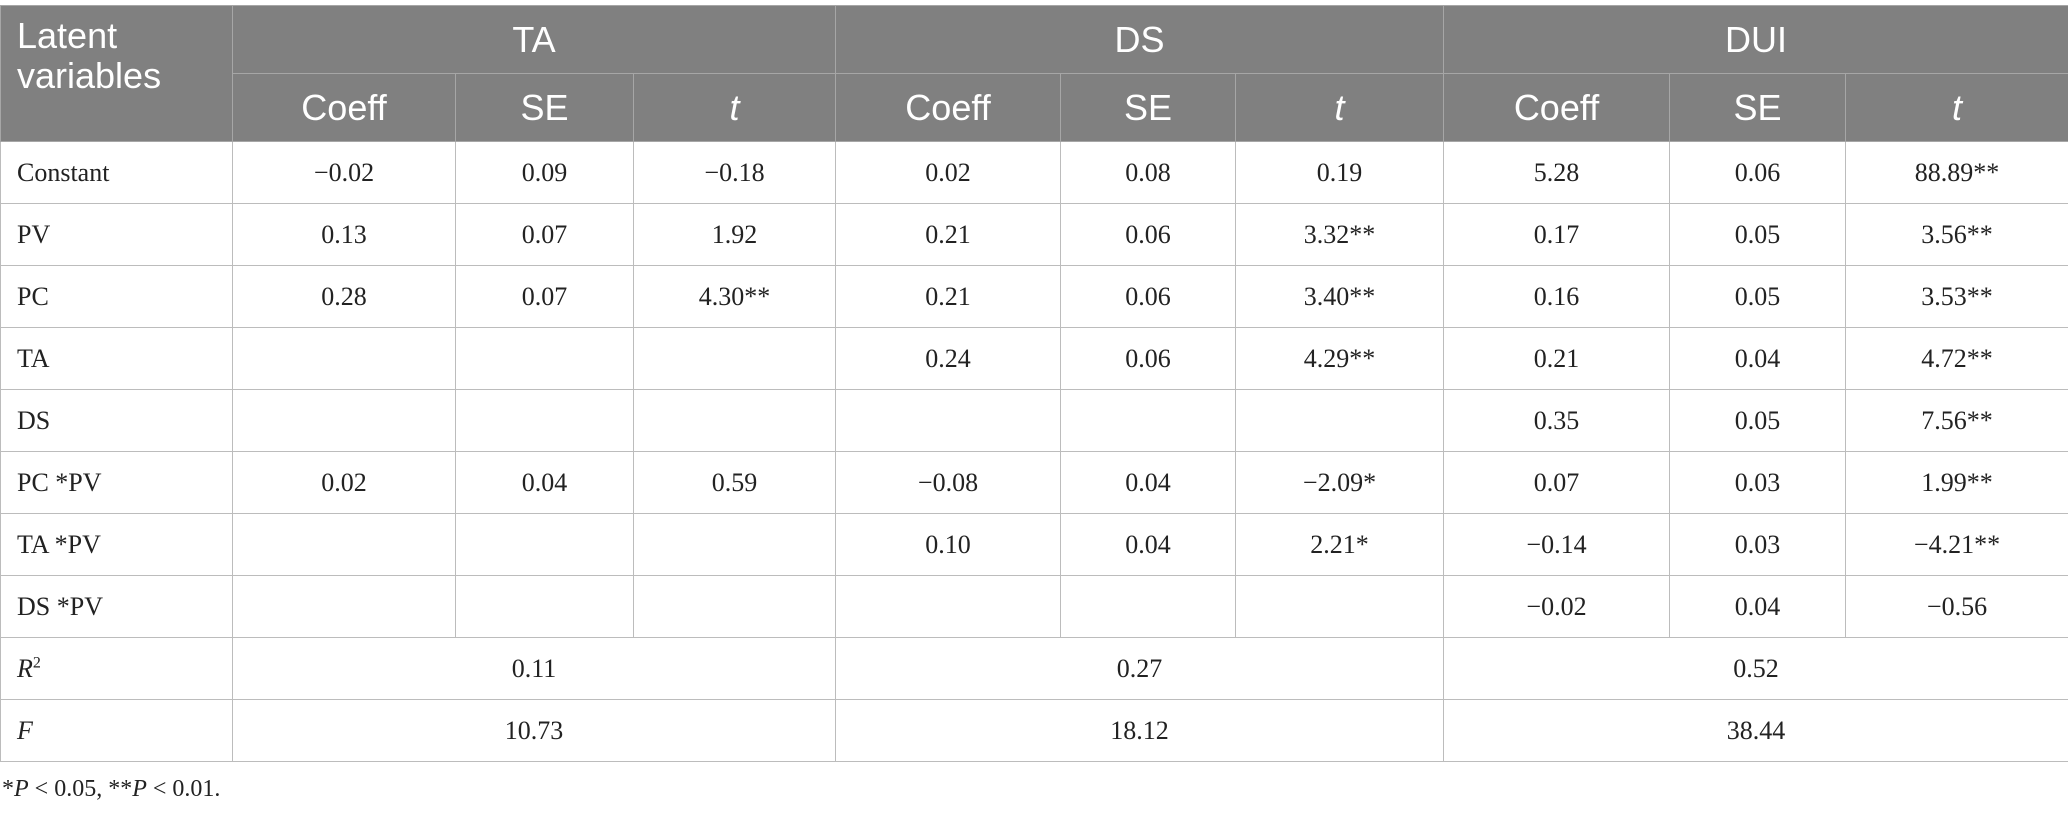  What do you see at coordinates (1956, 234) in the screenshot?
I see `cell: 3.56**` at bounding box center [1956, 234].